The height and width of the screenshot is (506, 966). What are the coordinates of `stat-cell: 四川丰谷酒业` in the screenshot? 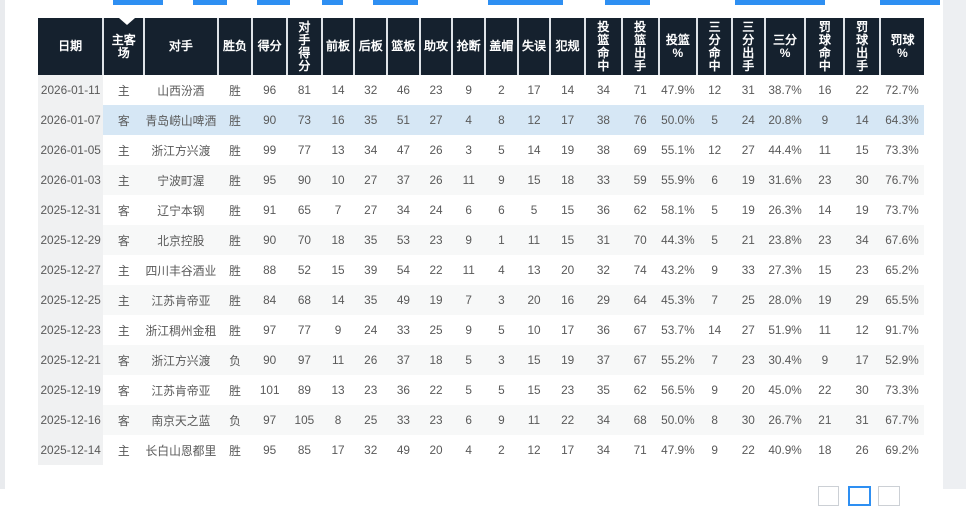 It's located at (181, 270).